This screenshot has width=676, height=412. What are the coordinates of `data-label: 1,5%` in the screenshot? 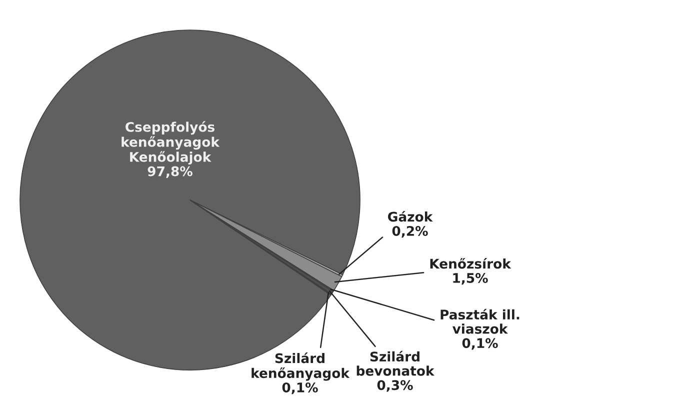 It's located at (470, 278).